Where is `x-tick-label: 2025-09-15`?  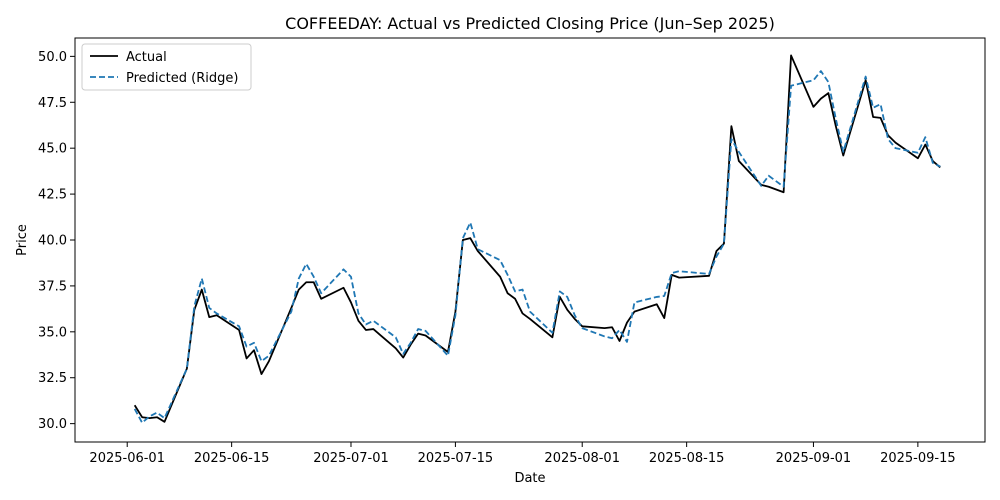 x-tick-label: 2025-09-15 is located at coordinates (918, 458).